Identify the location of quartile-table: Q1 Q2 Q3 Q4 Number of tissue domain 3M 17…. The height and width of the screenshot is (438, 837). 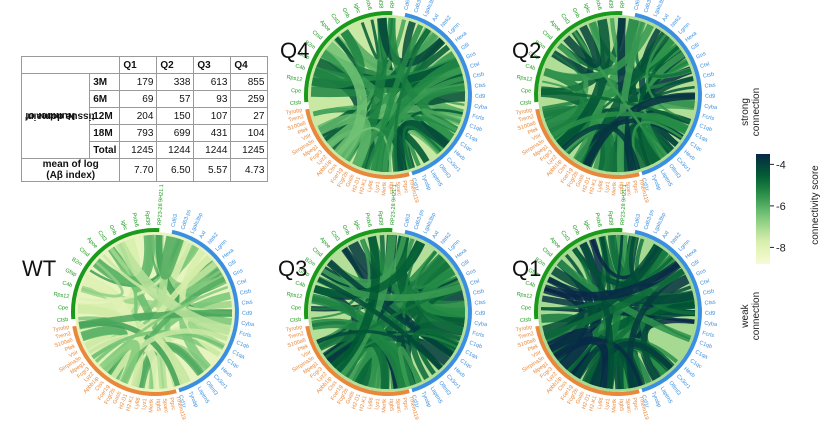
(144, 119).